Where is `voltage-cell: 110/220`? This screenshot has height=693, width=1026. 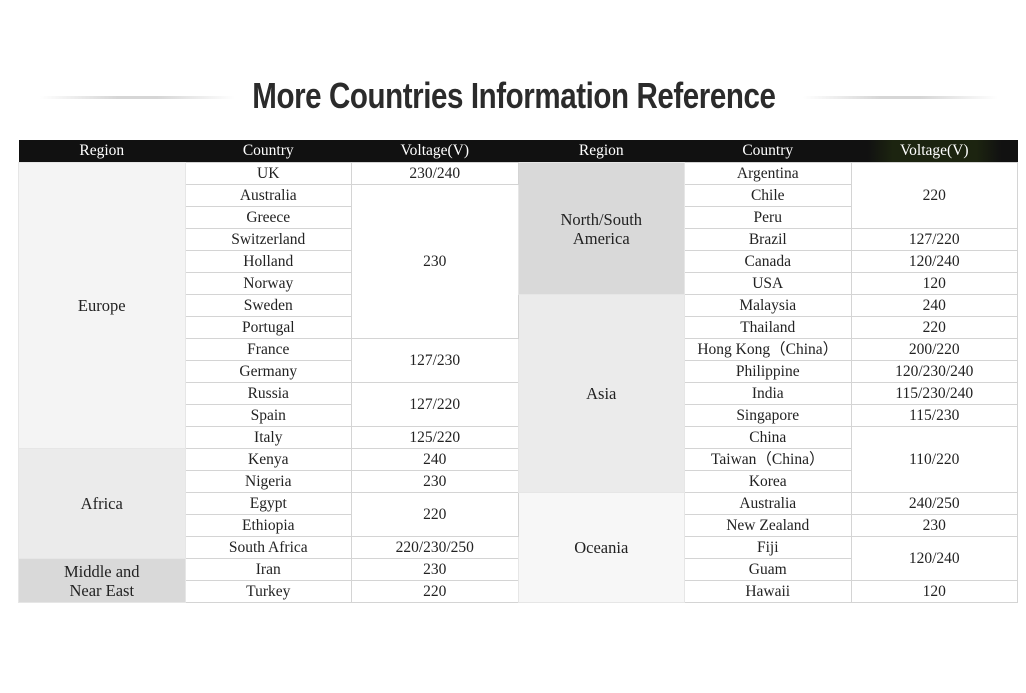 voltage-cell: 110/220 is located at coordinates (934, 459).